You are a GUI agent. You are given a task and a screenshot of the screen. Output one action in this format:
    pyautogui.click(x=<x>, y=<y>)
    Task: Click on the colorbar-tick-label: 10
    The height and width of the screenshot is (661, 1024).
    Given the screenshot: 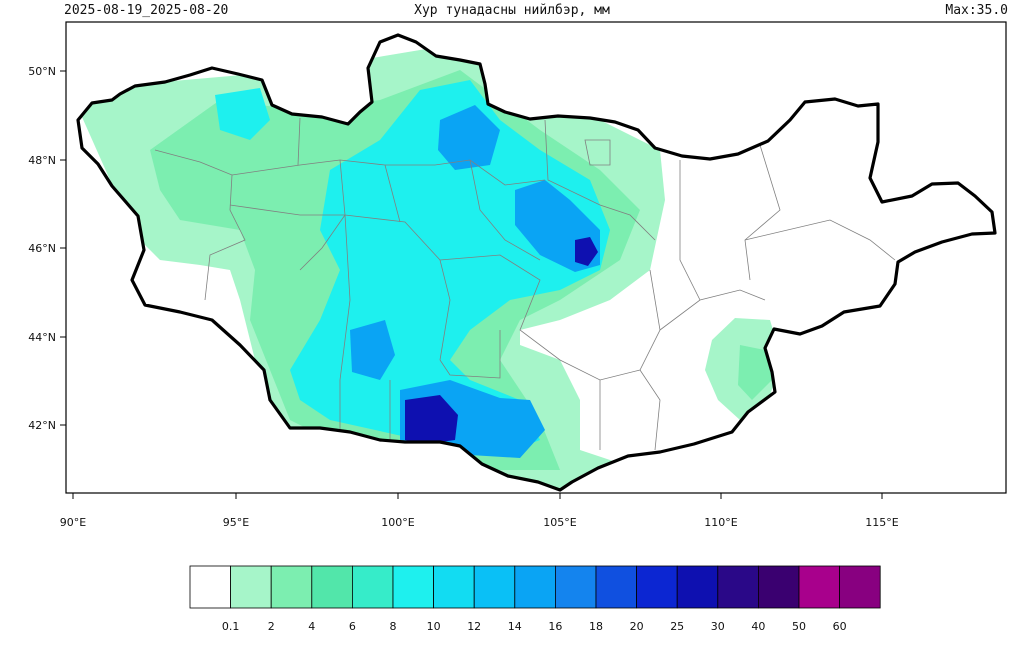 What is the action you would take?
    pyautogui.click(x=433, y=626)
    